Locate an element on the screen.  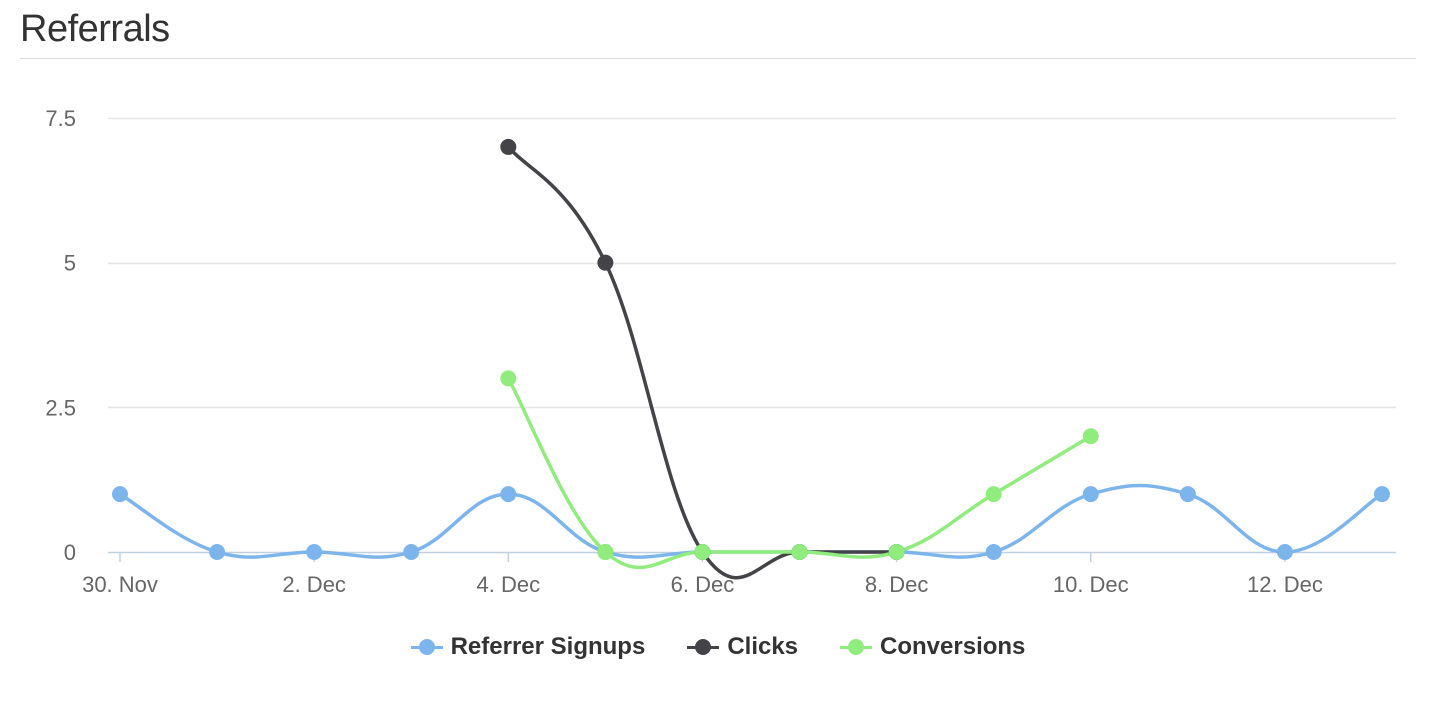
legend-label-clicks: Clicks is located at coordinates (763, 646).